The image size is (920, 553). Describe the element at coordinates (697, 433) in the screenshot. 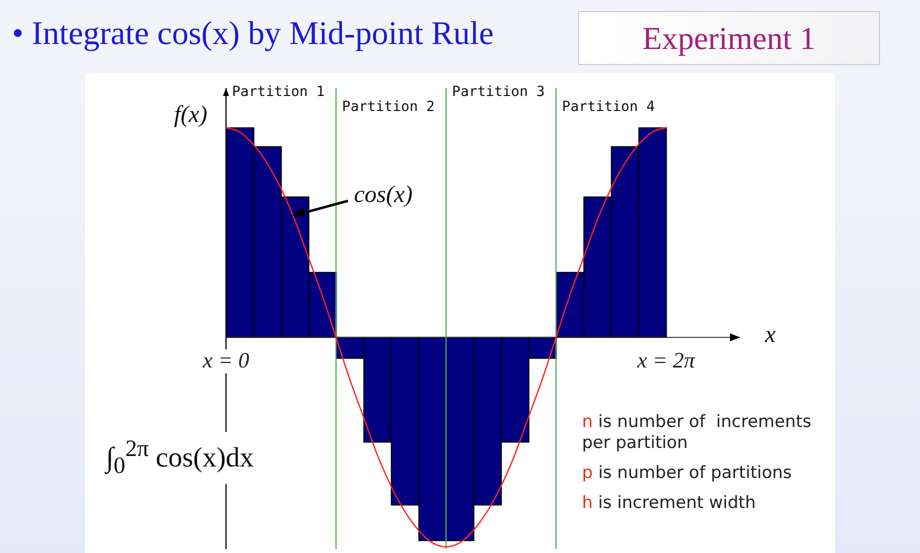

I see `annotation: n is number of increments per partition` at that location.